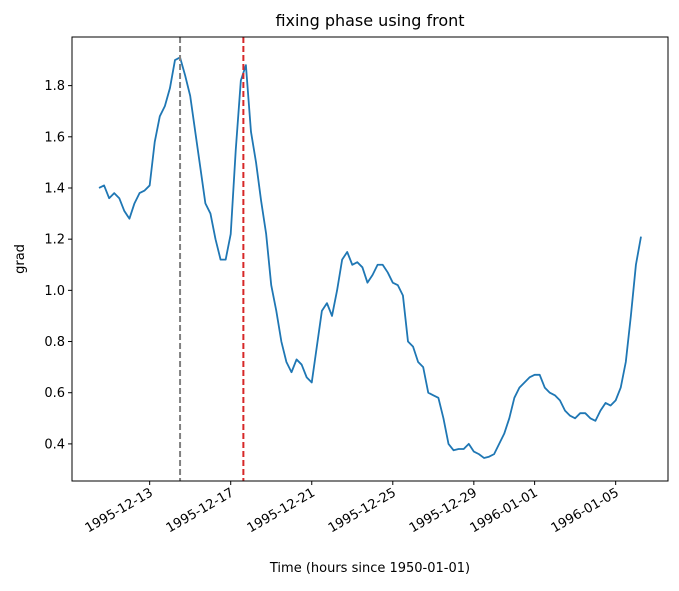  Describe the element at coordinates (20, 259) in the screenshot. I see `y-axis-label: grad` at that location.